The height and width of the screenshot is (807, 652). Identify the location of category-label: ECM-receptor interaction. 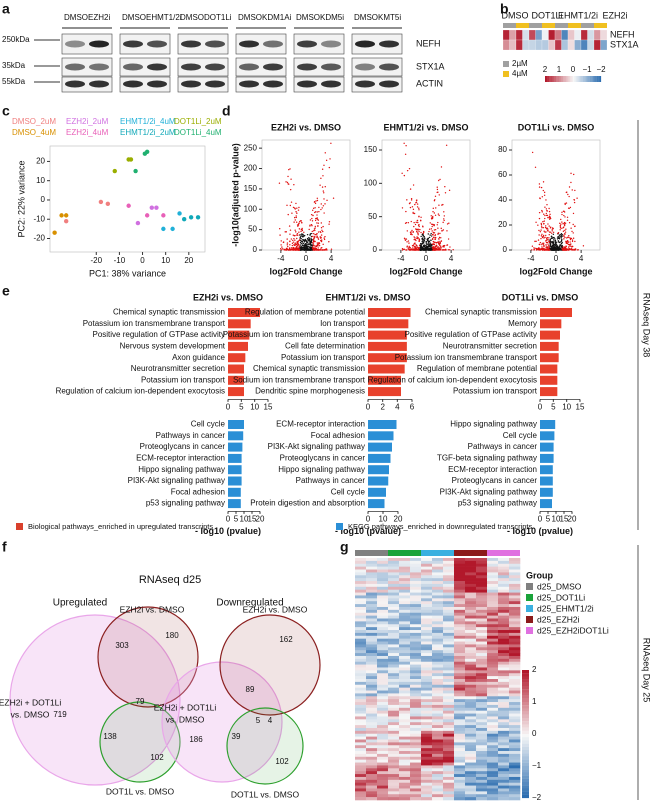
(320, 424).